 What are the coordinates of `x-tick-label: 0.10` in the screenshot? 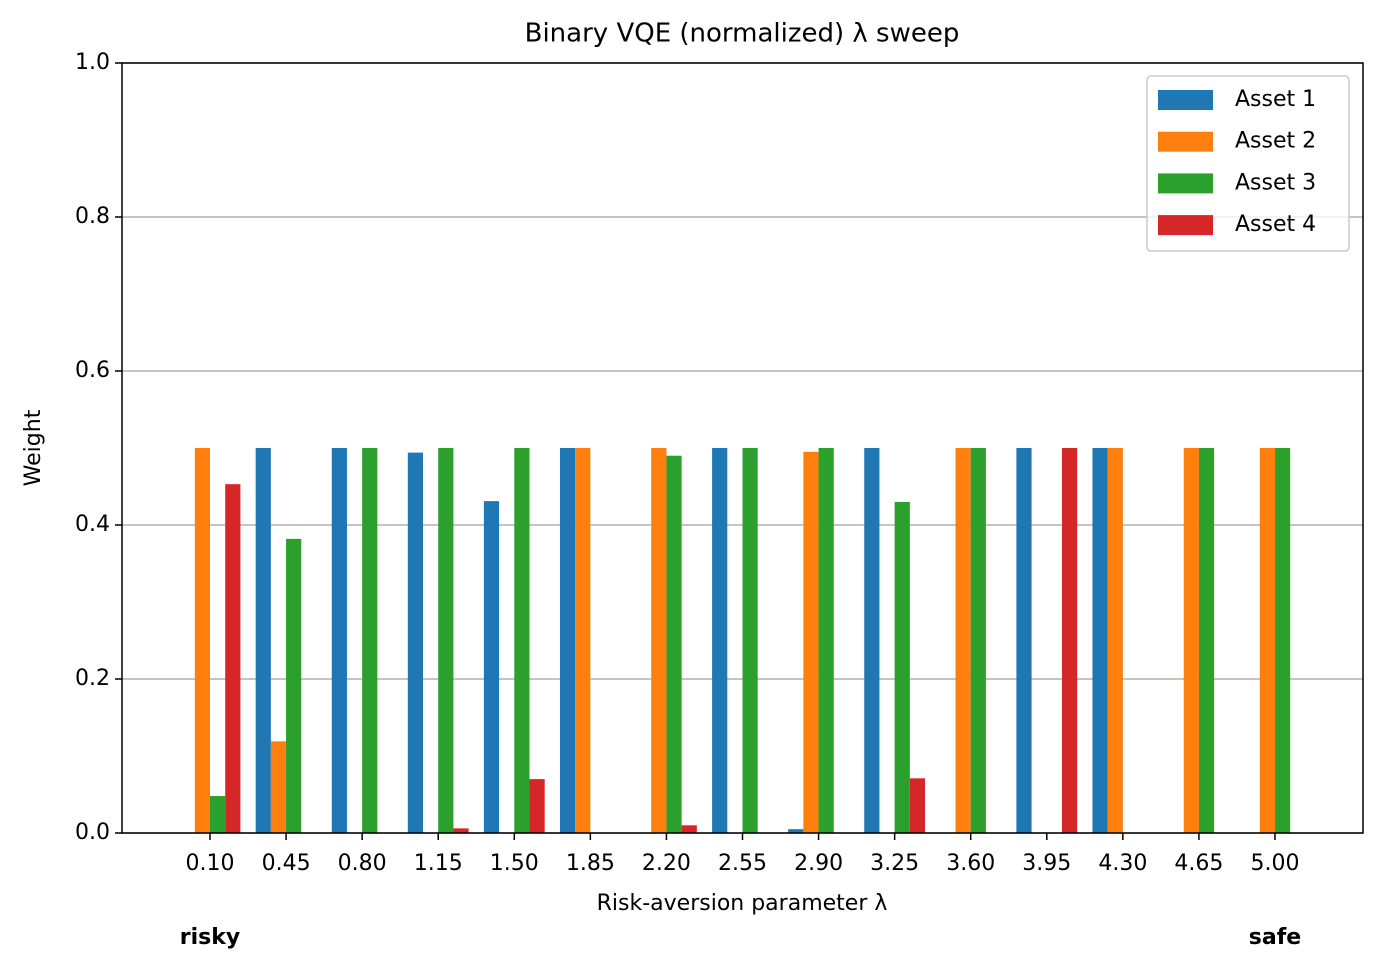 It's located at (210, 863).